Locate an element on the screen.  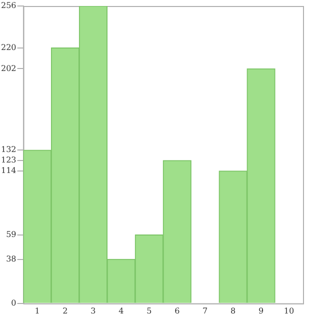
y-tick-label: 202 is located at coordinates (8, 68).